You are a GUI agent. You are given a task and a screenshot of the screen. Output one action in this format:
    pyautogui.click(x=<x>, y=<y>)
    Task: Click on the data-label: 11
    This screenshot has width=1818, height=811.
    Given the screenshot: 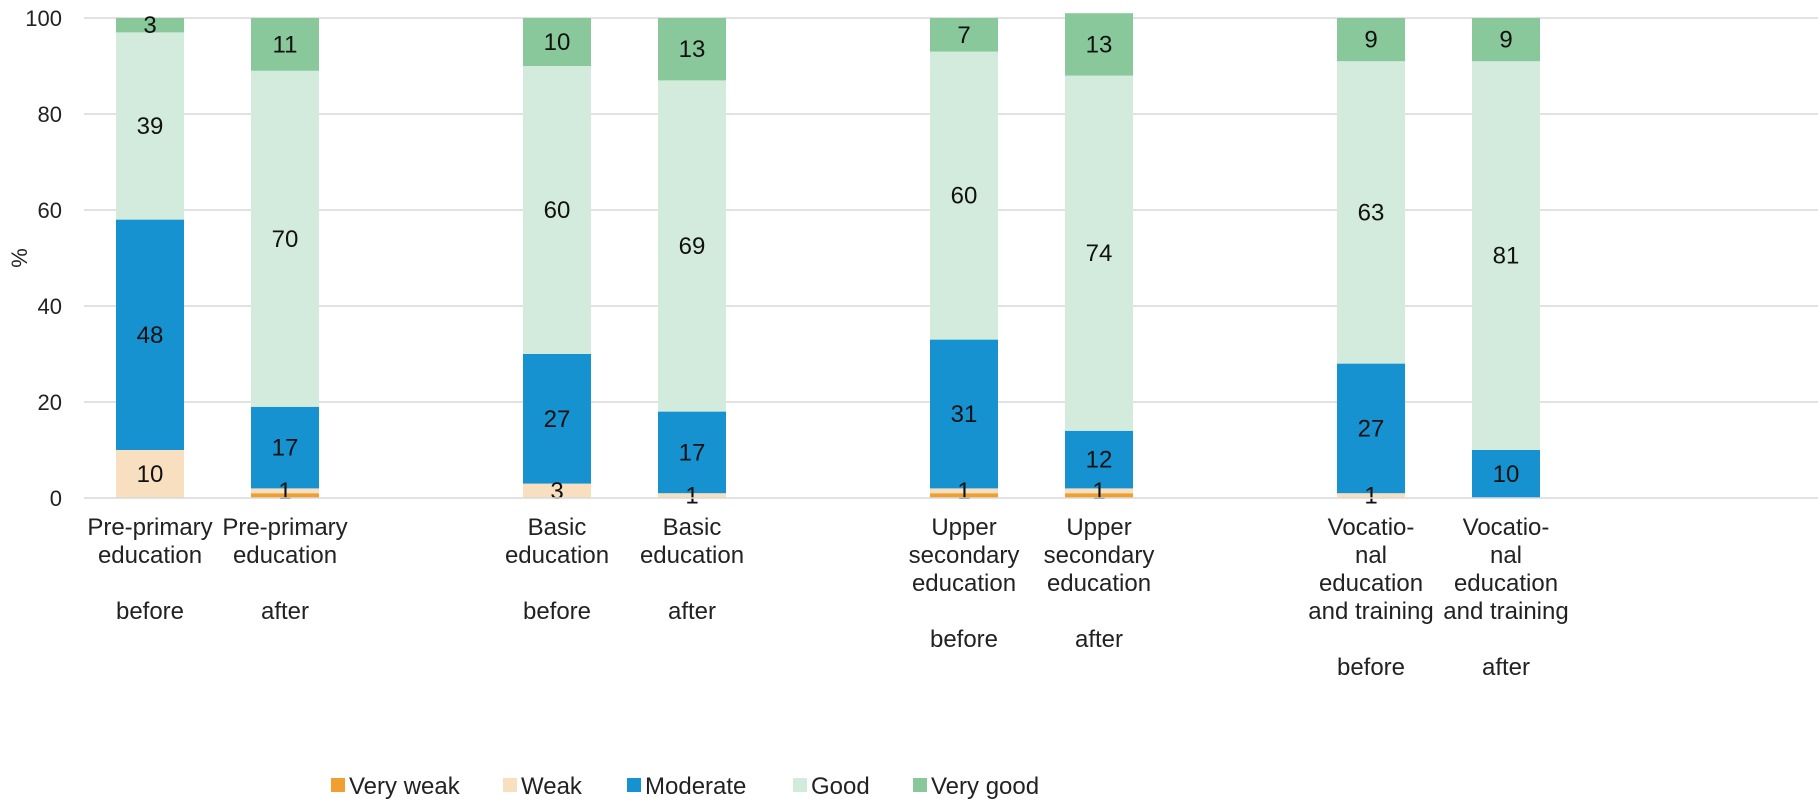 What is the action you would take?
    pyautogui.click(x=285, y=44)
    